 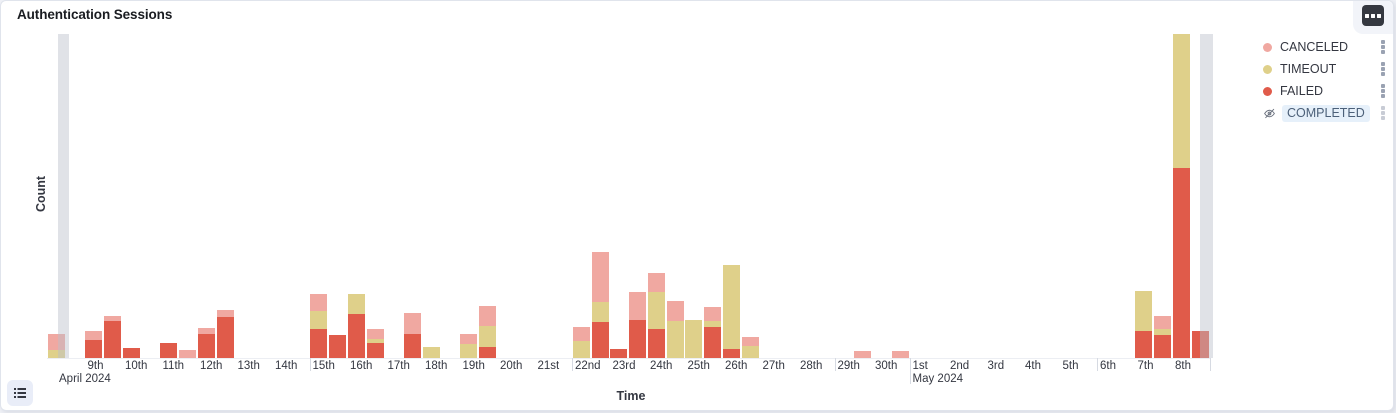 What do you see at coordinates (1323, 47) in the screenshot?
I see `legend-item: CANCELED` at bounding box center [1323, 47].